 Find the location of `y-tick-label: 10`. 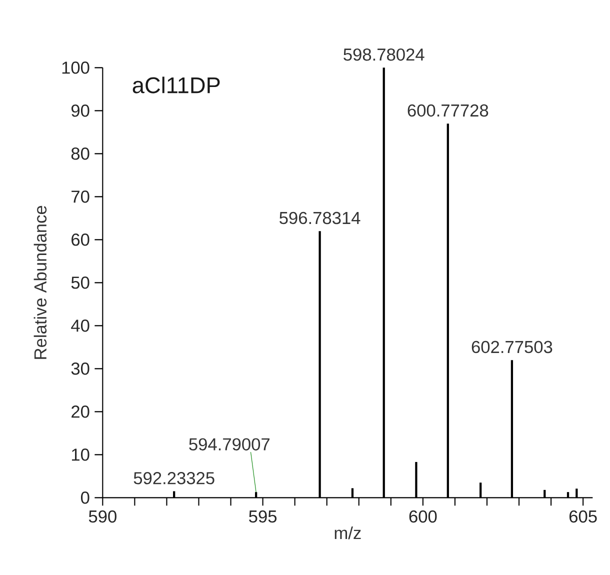

y-tick-label: 10 is located at coordinates (81, 454).